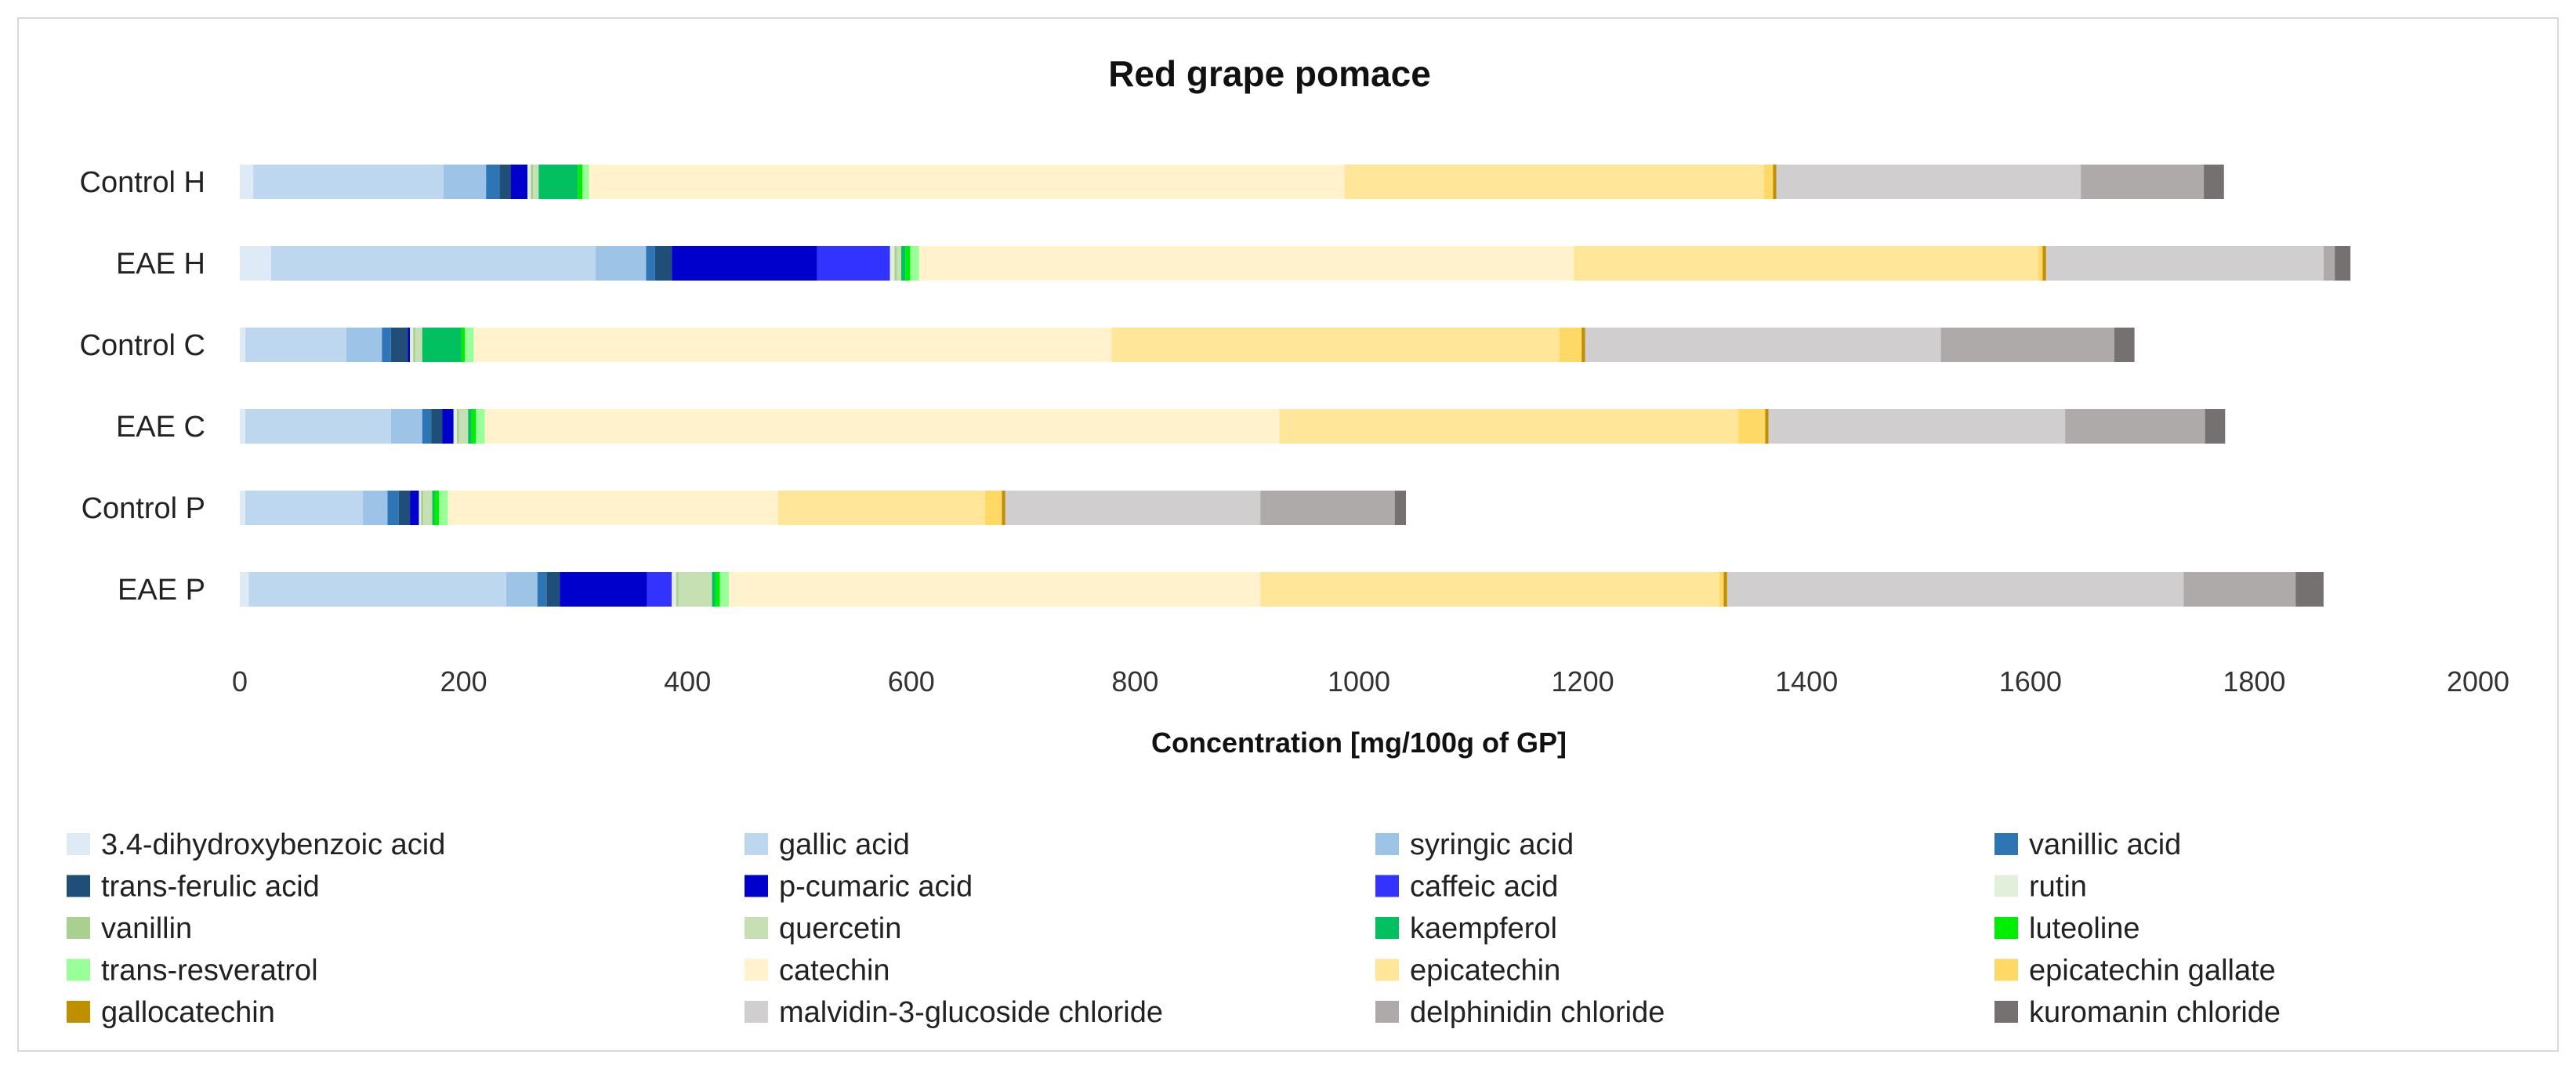  What do you see at coordinates (1492, 844) in the screenshot?
I see `legend-label: syringic acid` at bounding box center [1492, 844].